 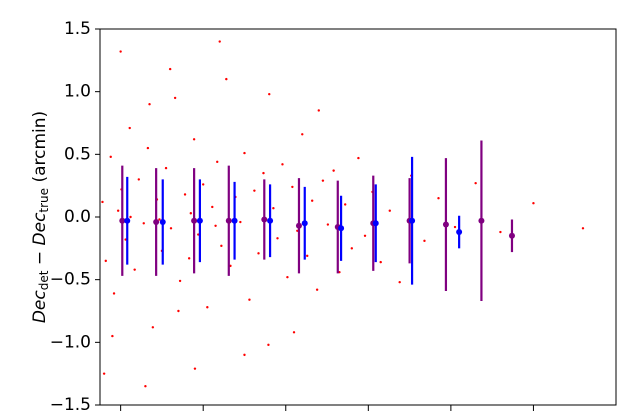 What do you see at coordinates (44, 200) in the screenshot?
I see `y-label-part: true` at bounding box center [44, 200].